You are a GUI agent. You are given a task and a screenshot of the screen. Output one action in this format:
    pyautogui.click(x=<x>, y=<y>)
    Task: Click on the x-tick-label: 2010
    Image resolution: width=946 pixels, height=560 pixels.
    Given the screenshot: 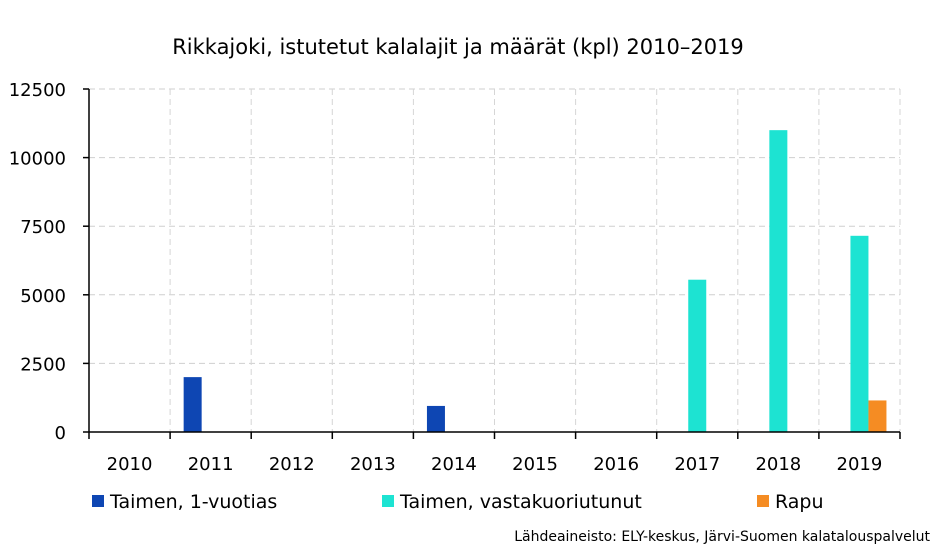 What is the action you would take?
    pyautogui.click(x=130, y=464)
    